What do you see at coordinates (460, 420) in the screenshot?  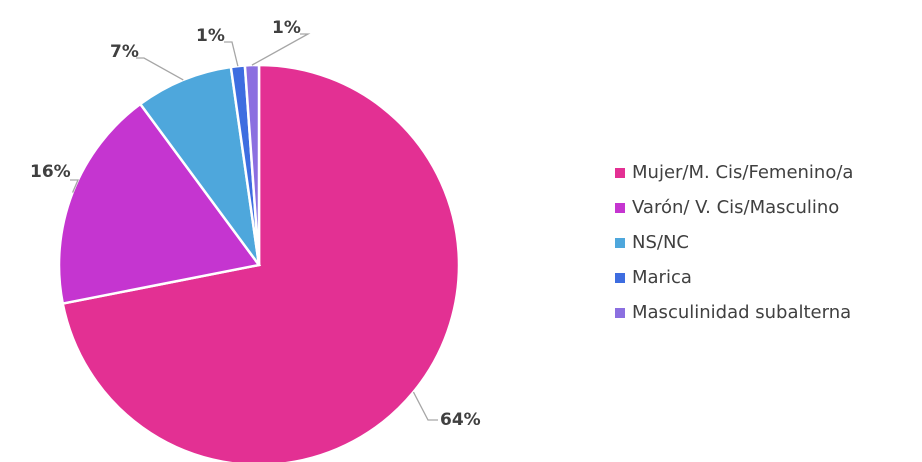 I see `data-label: 64%` at bounding box center [460, 420].